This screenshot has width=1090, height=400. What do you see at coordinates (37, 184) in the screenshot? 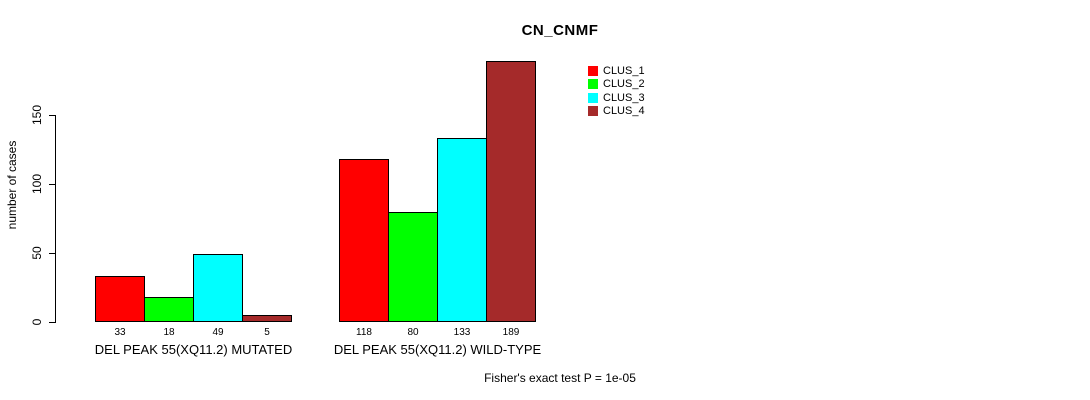
I see `y-tick-label: 100` at bounding box center [37, 184].